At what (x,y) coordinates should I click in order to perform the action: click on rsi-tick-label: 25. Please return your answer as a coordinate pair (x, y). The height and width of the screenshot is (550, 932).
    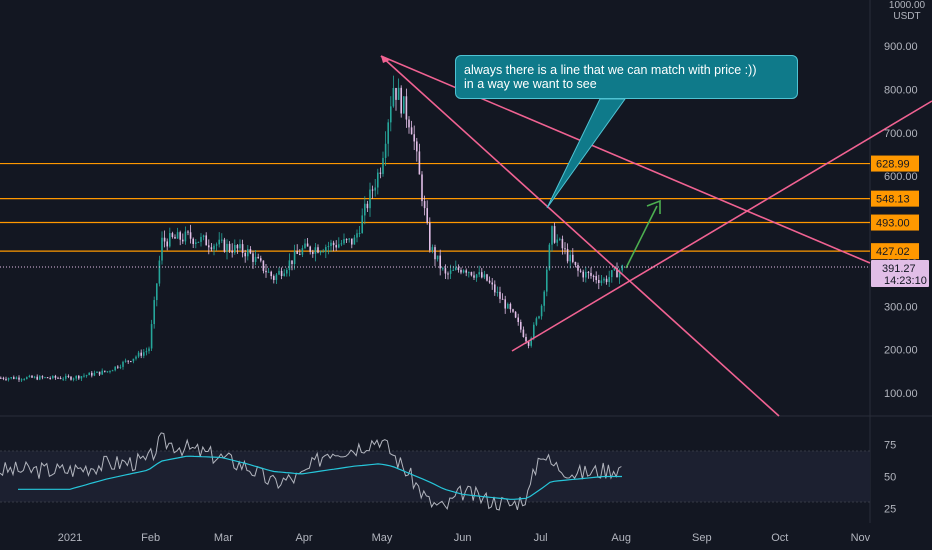
    Looking at the image, I should click on (890, 509).